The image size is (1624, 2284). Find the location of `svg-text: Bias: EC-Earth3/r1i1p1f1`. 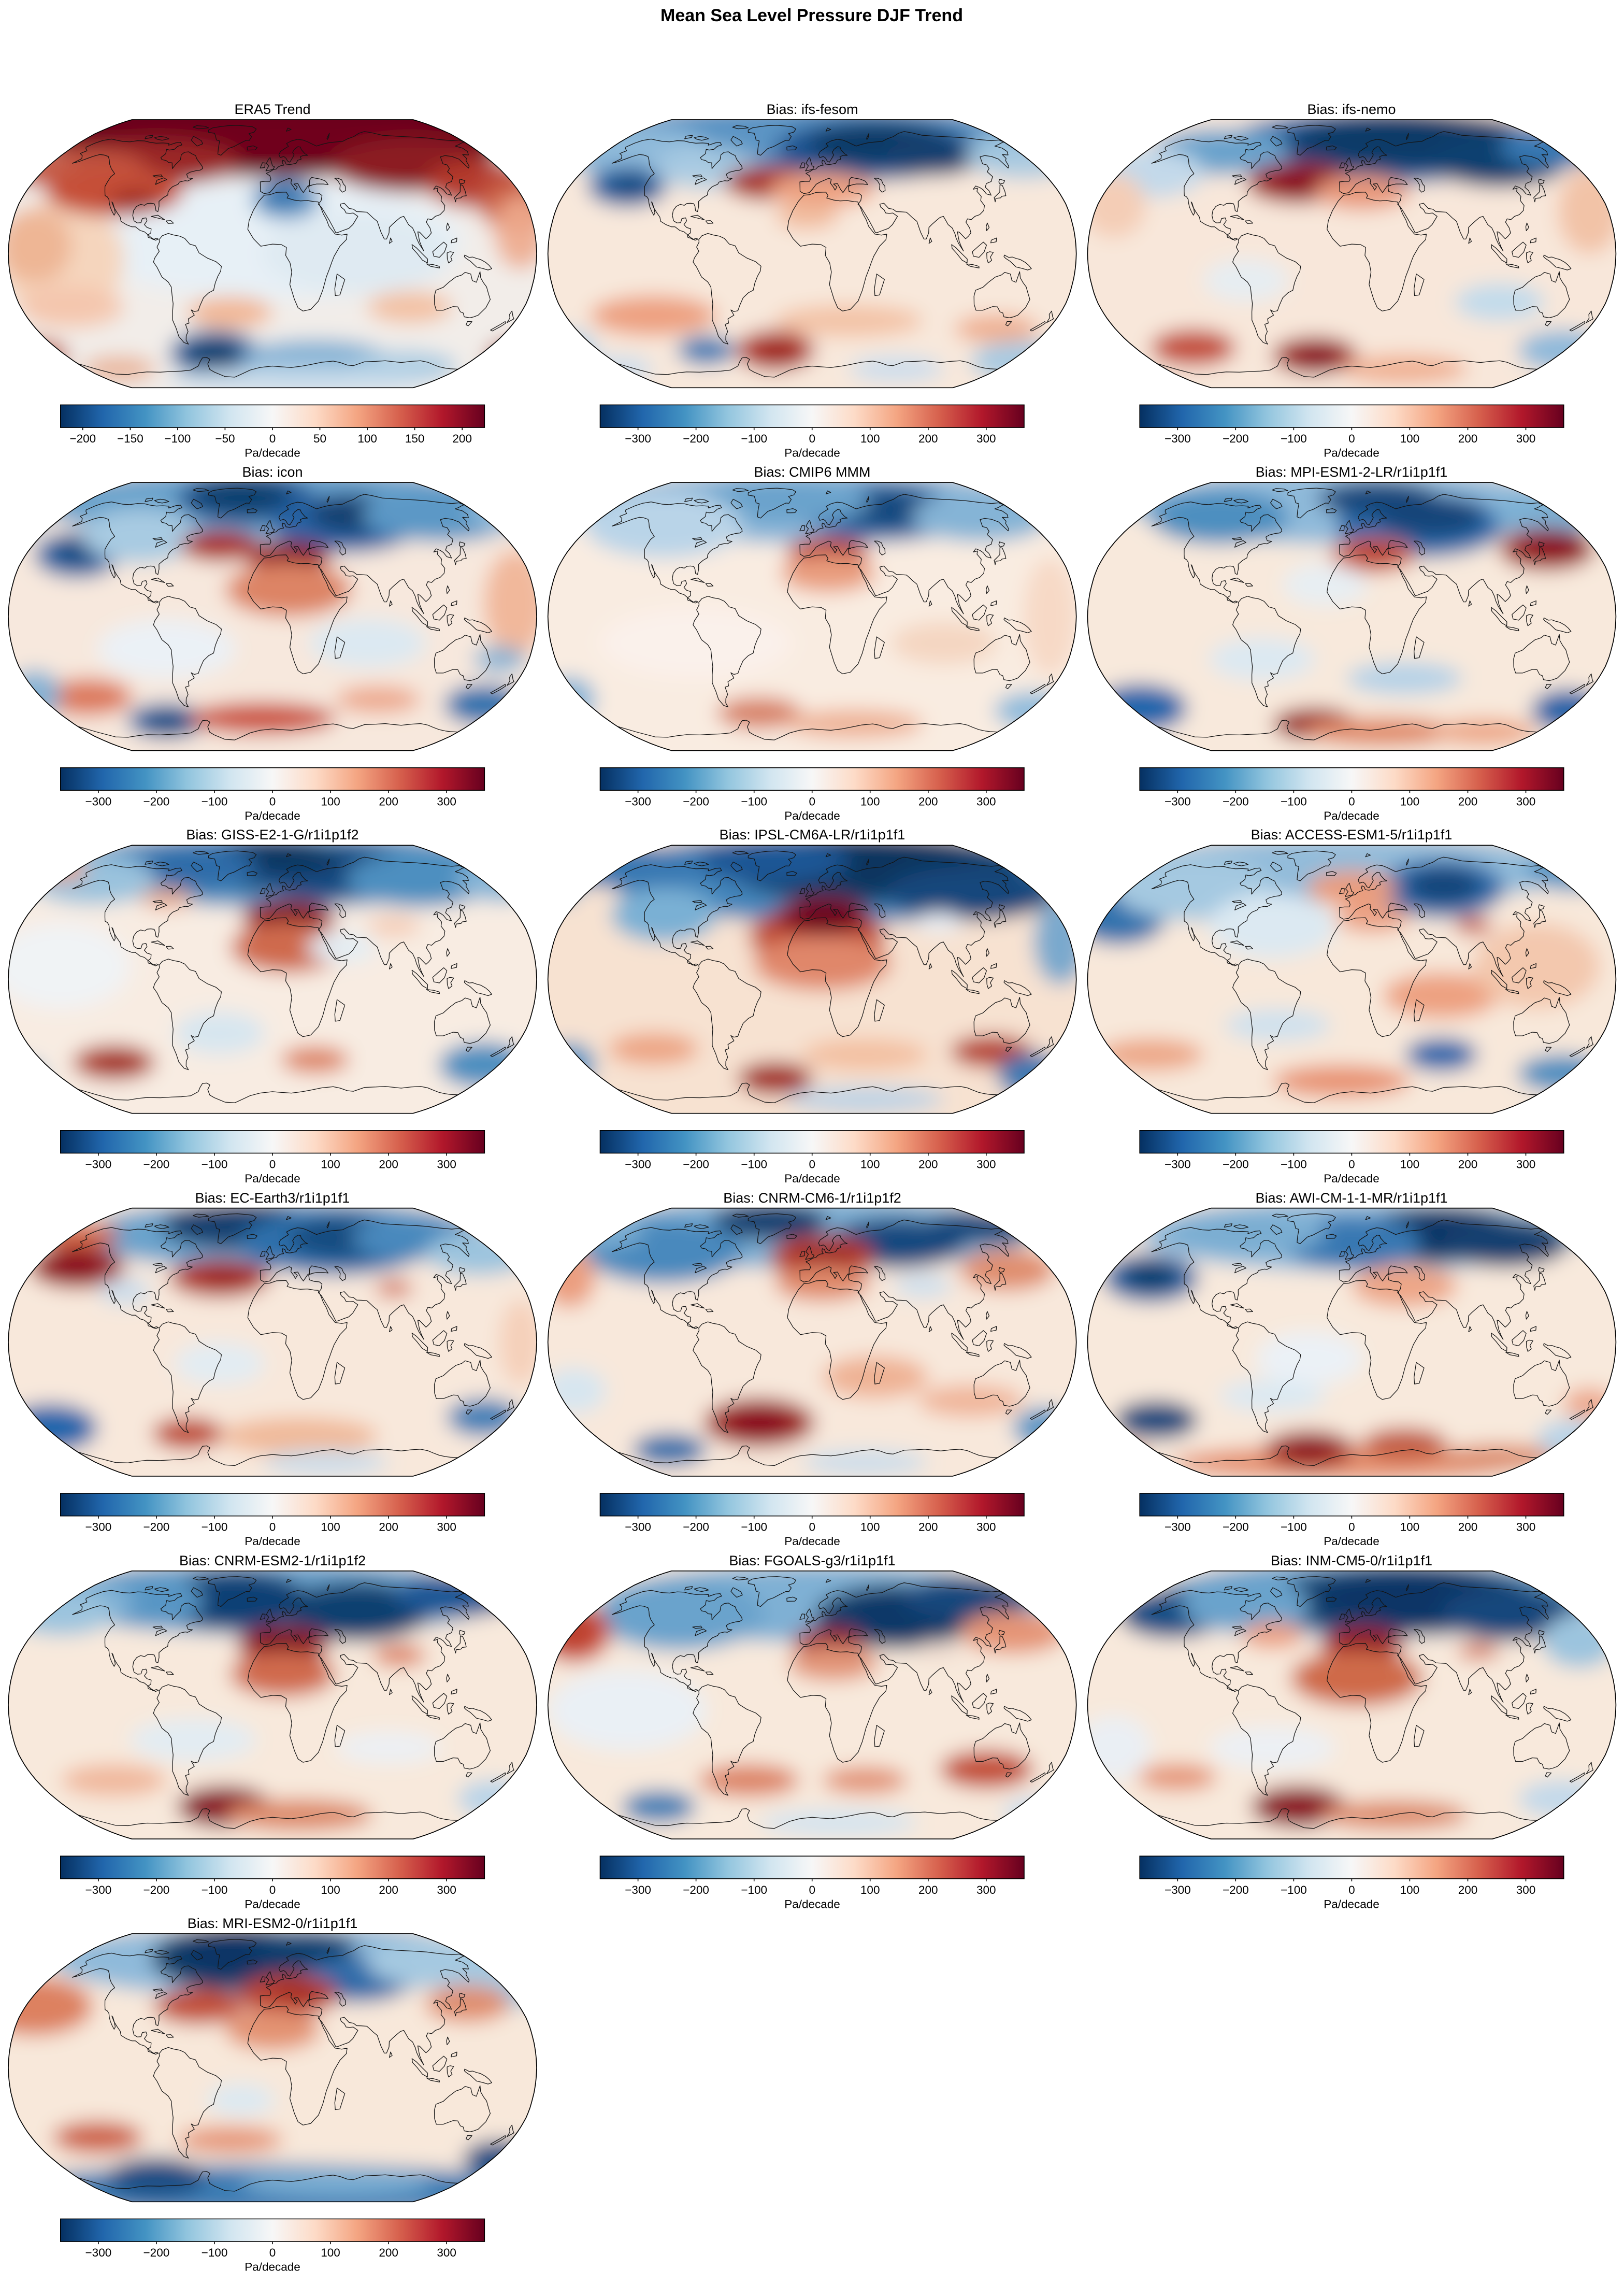

svg-text: Bias: EC-Earth3/r1i1p1f1 is located at coordinates (273, 1198).